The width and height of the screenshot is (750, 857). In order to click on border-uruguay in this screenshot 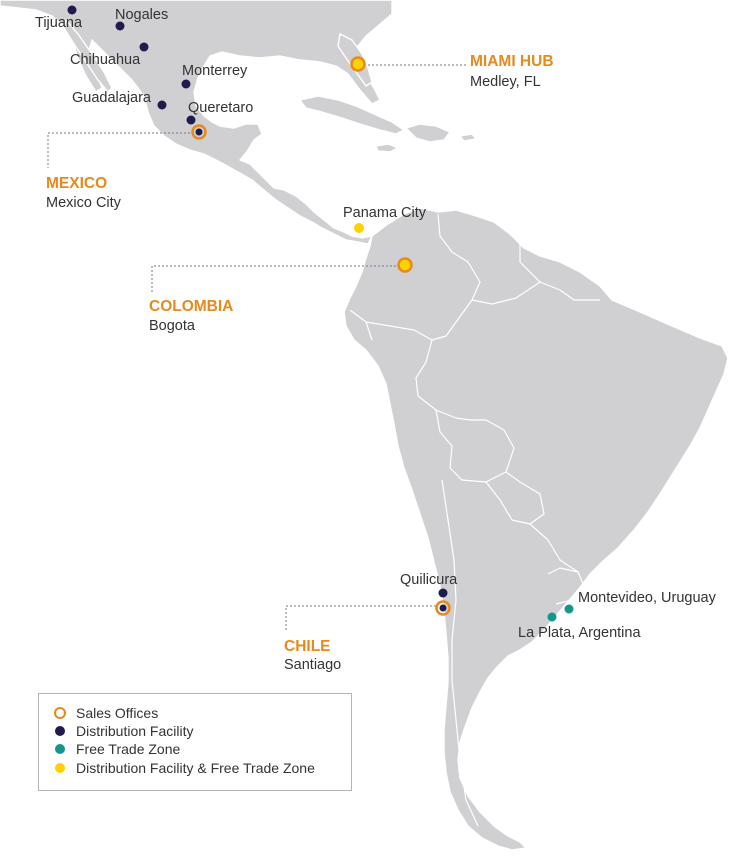, I will do `click(566, 586)`.